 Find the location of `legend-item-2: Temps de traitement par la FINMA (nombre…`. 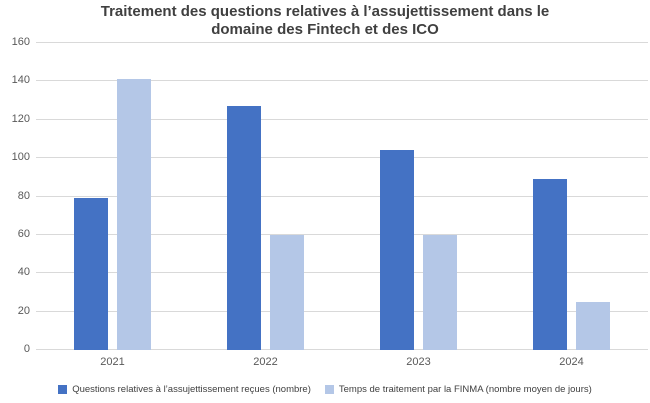

legend-item-2: Temps de traitement par la FINMA (nombre… is located at coordinates (458, 389).